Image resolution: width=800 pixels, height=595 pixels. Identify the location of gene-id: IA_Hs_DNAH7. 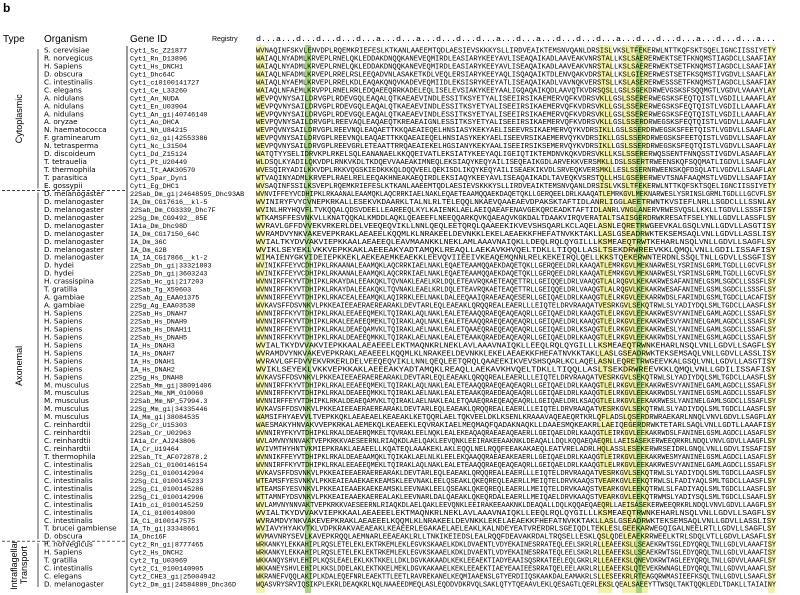
(152, 354).